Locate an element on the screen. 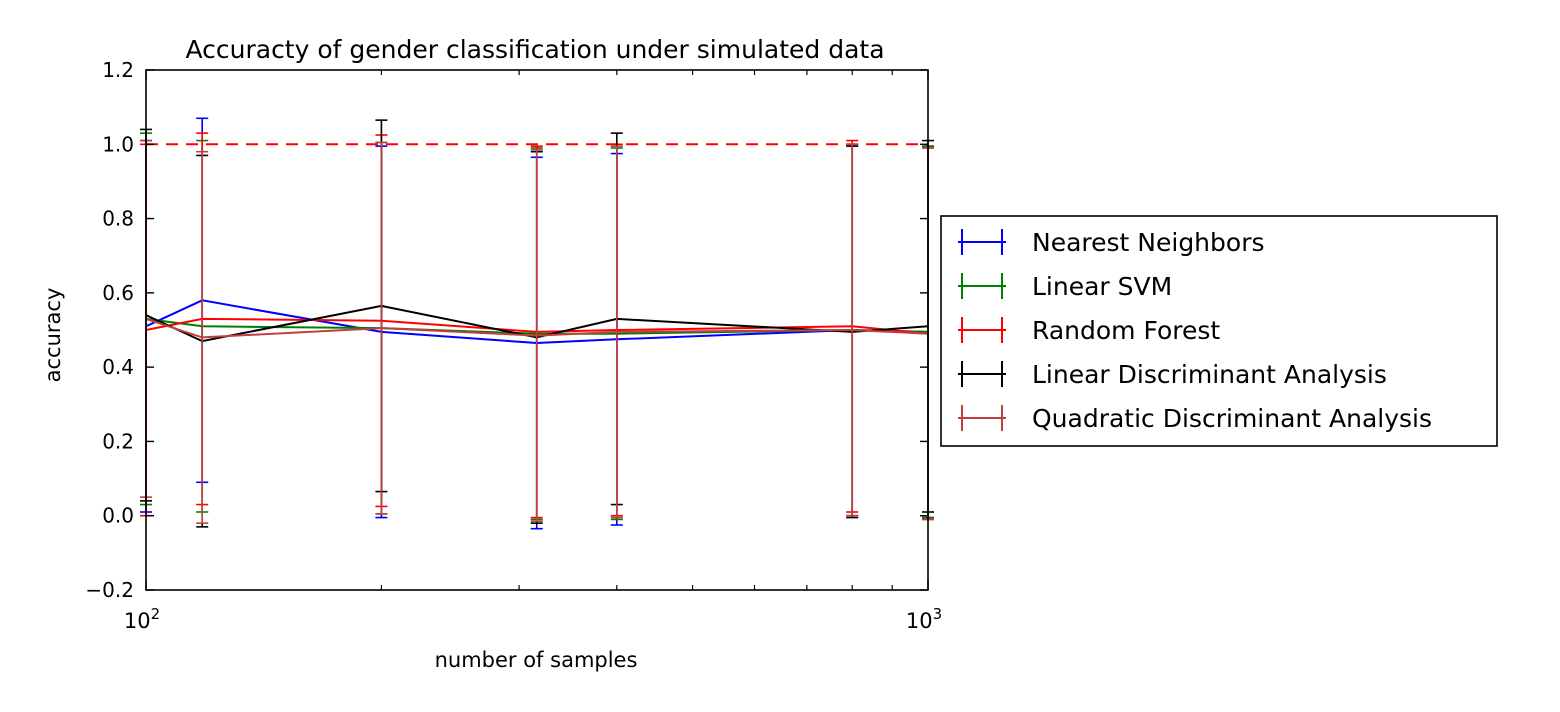 The width and height of the screenshot is (1560, 712). legend-entry: Quadratic Discriminant Analysis is located at coordinates (1195, 418).